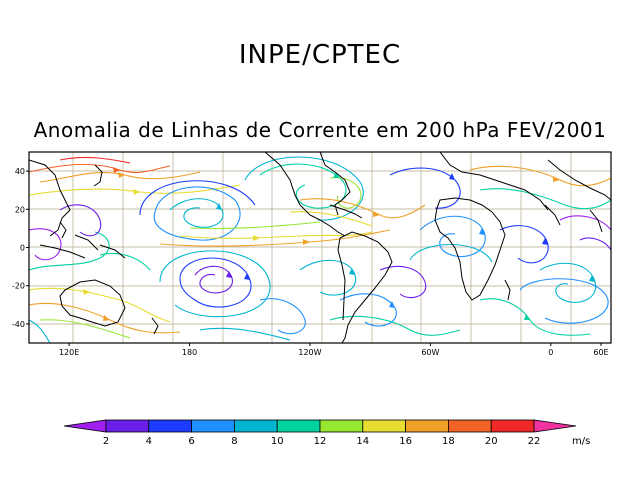 The image size is (640, 494). Describe the element at coordinates (362, 441) in the screenshot. I see `colorbar-label: 14` at that location.